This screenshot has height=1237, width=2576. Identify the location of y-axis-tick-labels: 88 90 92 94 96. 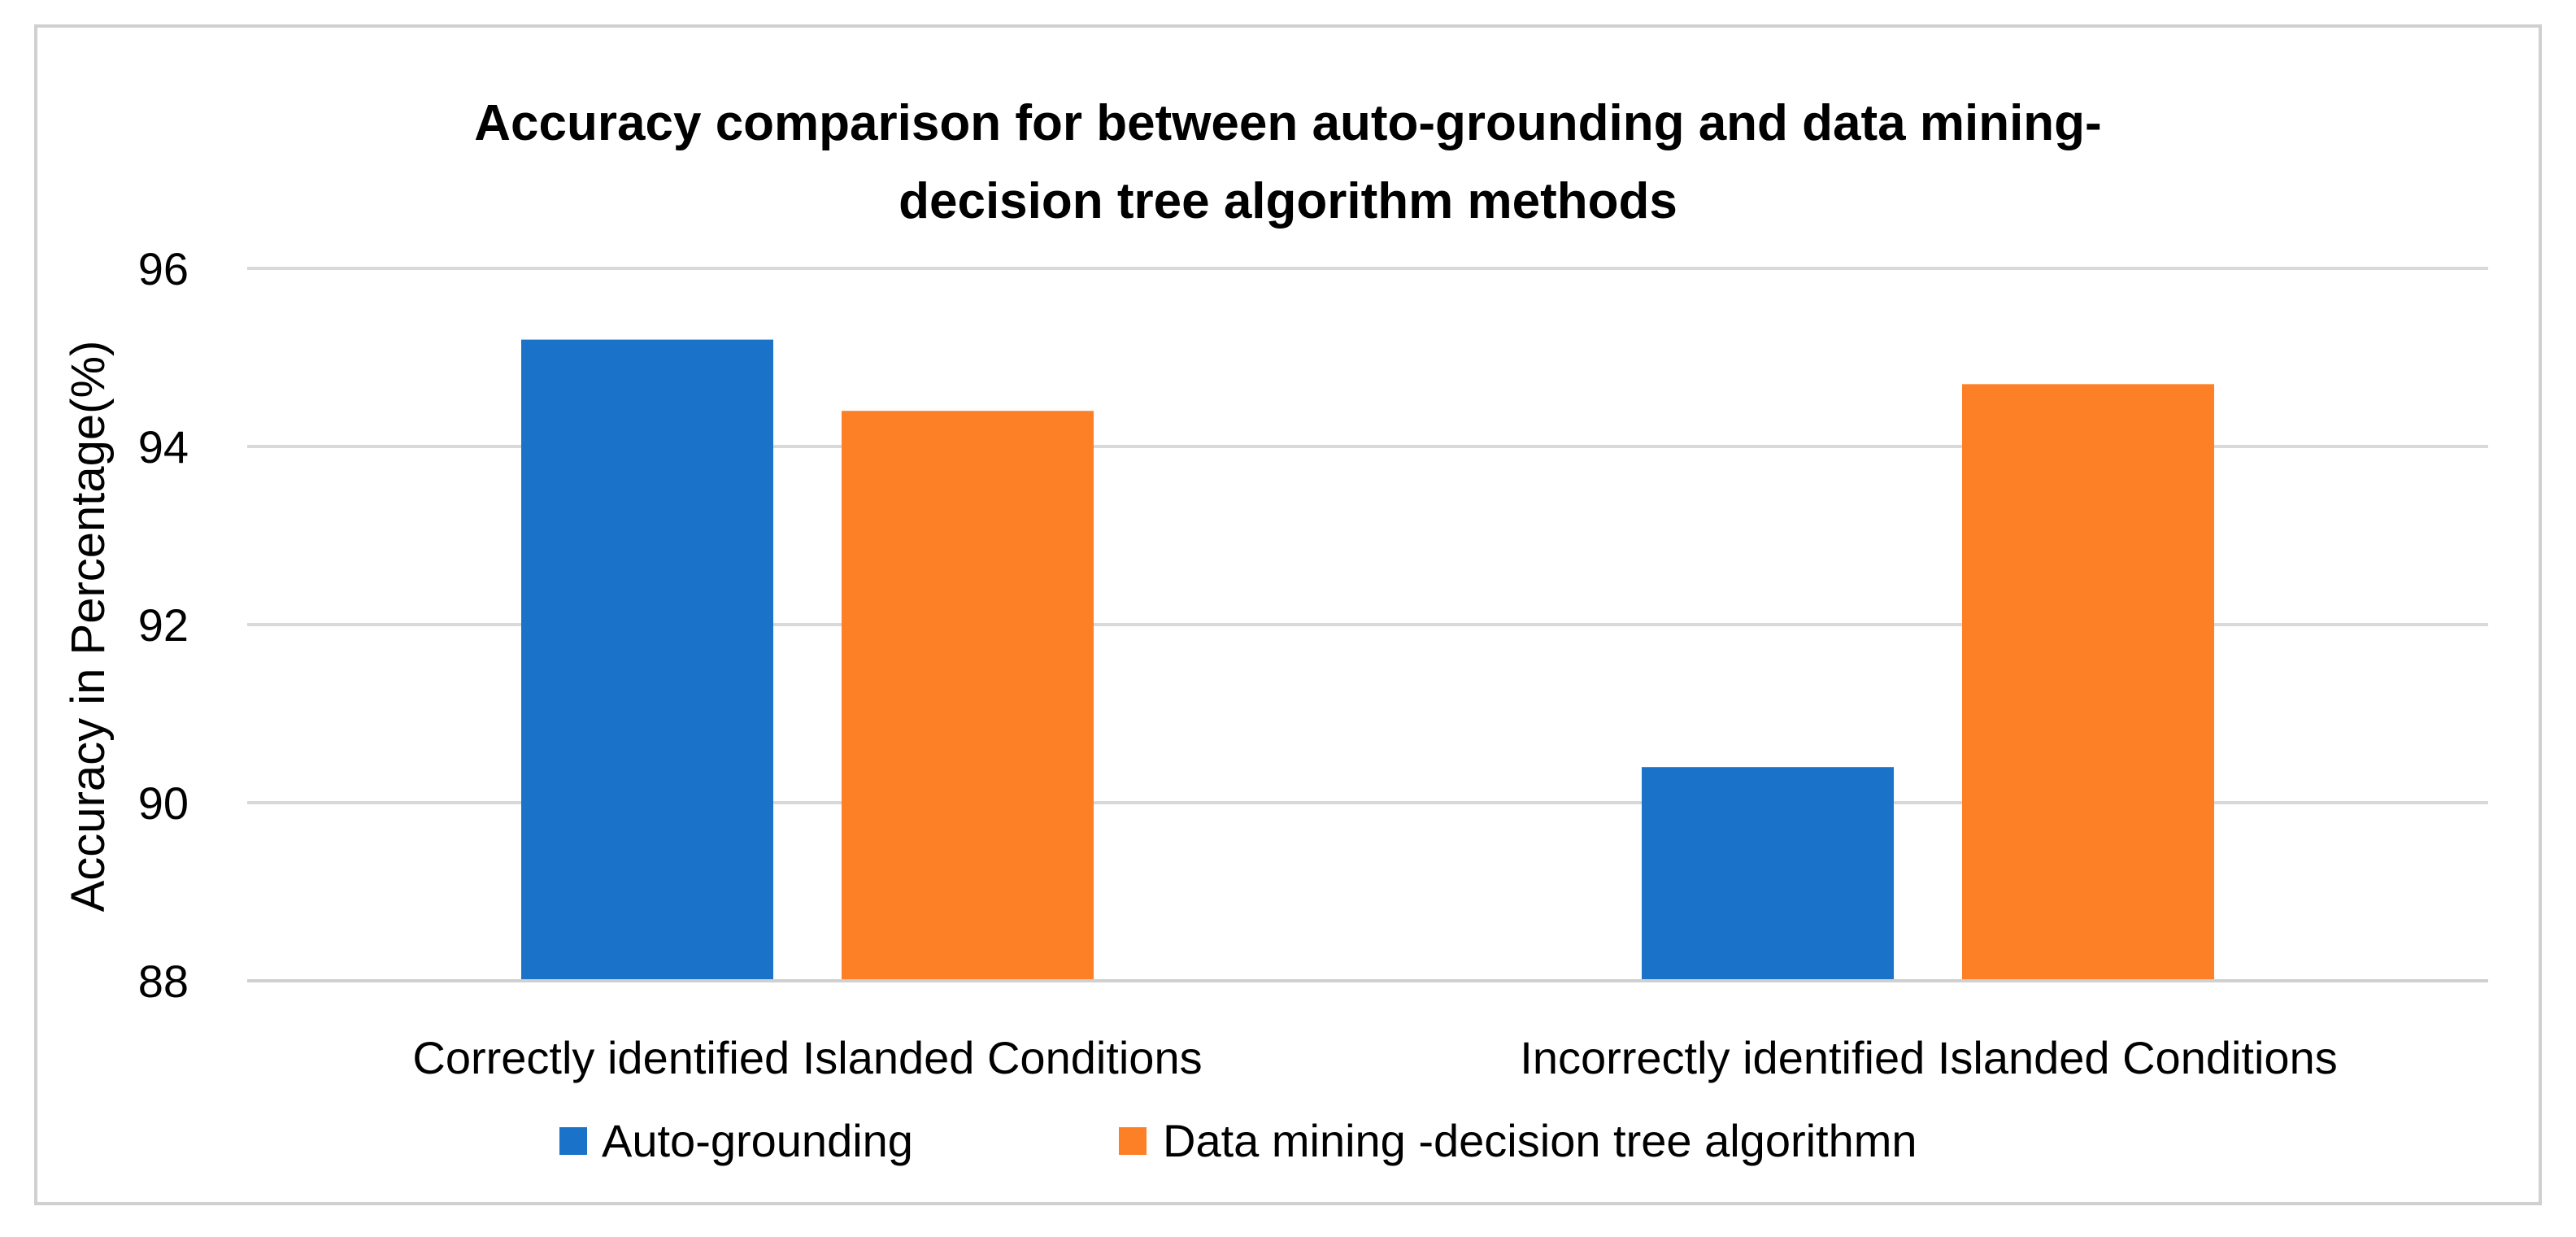
(164, 625).